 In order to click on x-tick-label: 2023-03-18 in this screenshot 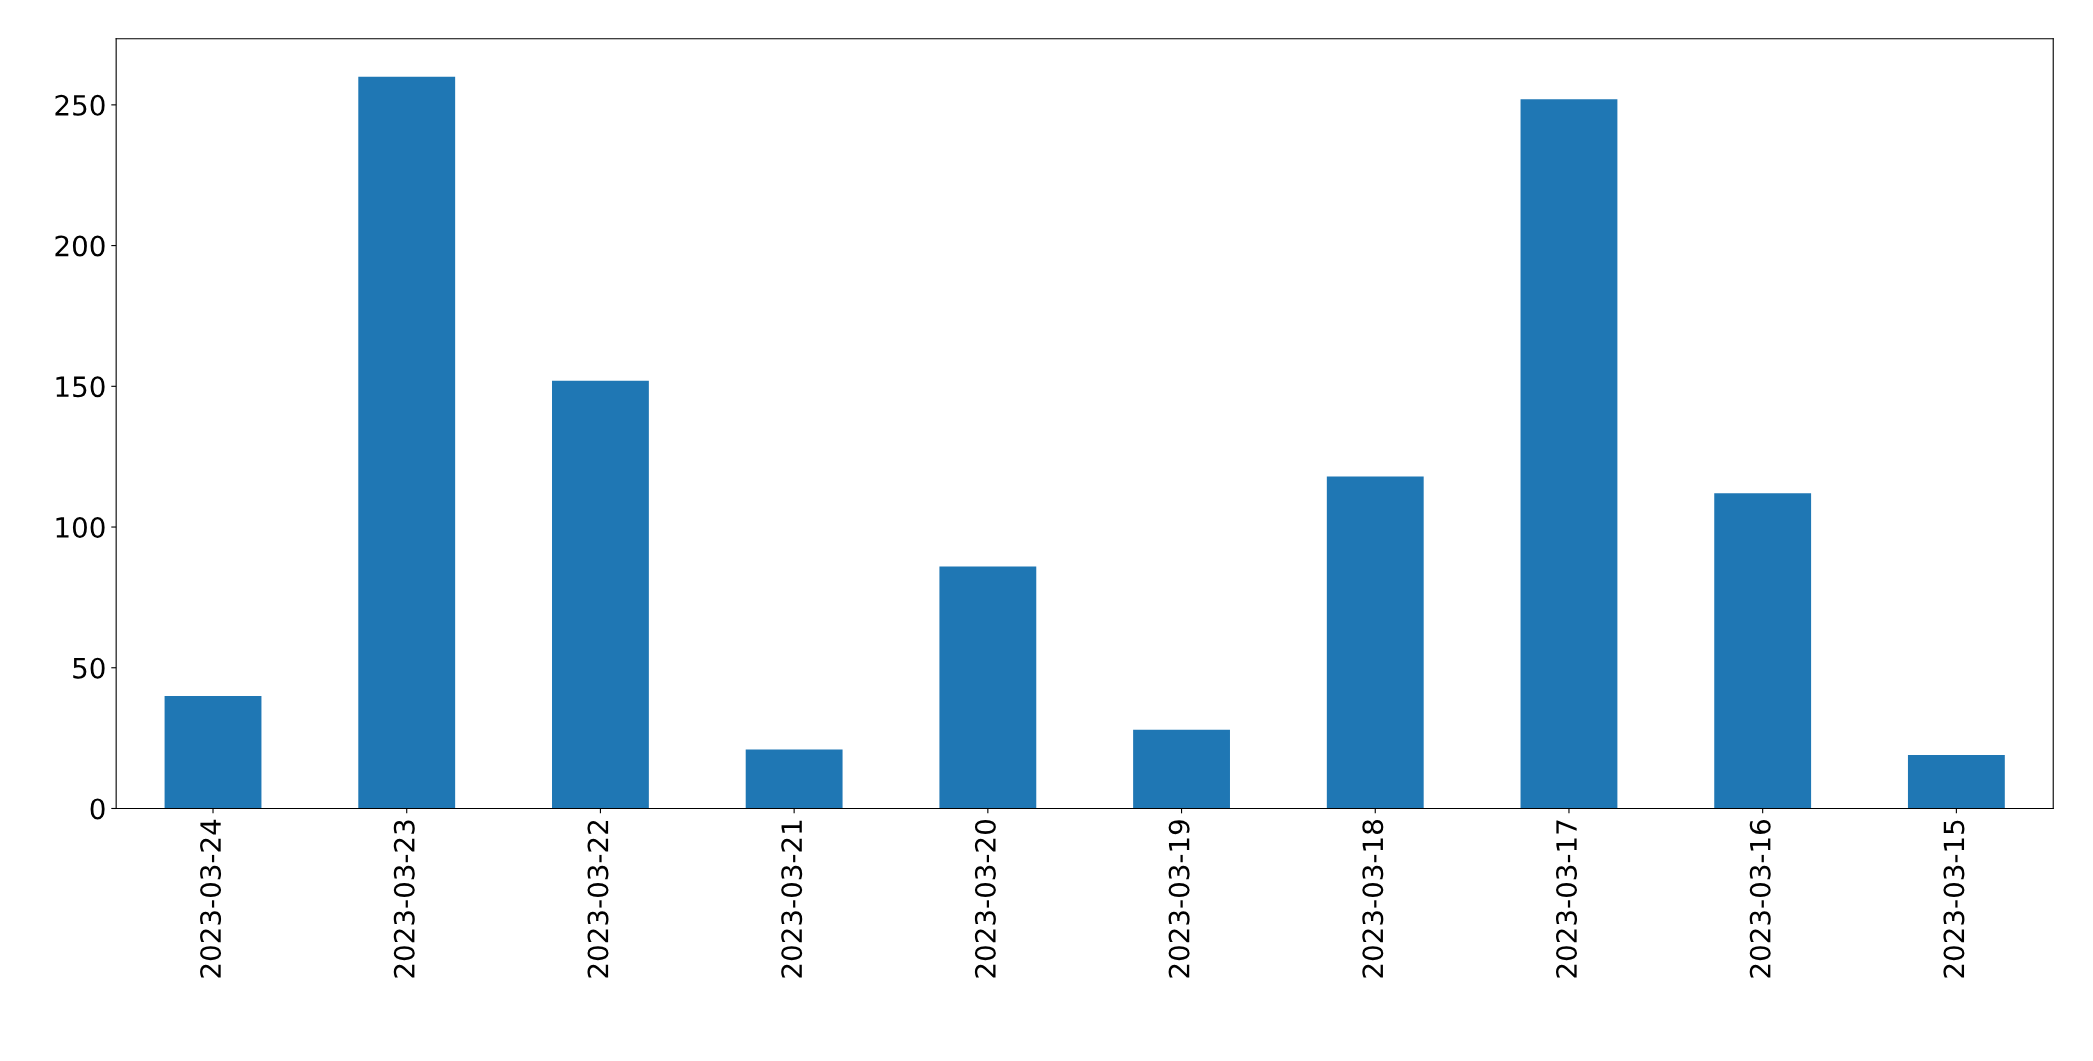, I will do `click(1373, 899)`.